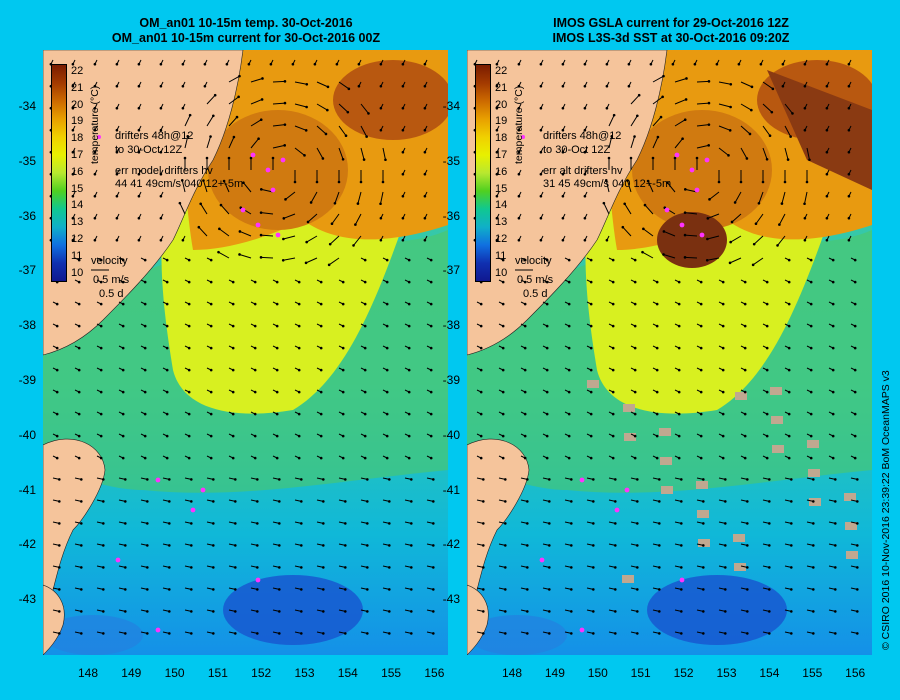  Describe the element at coordinates (27, 325) in the screenshot. I see `latitude-tick-label: -38` at that location.